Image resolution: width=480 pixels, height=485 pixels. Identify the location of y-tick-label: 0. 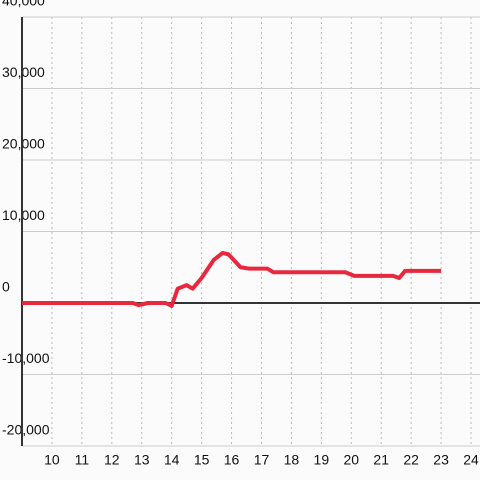
(6, 287).